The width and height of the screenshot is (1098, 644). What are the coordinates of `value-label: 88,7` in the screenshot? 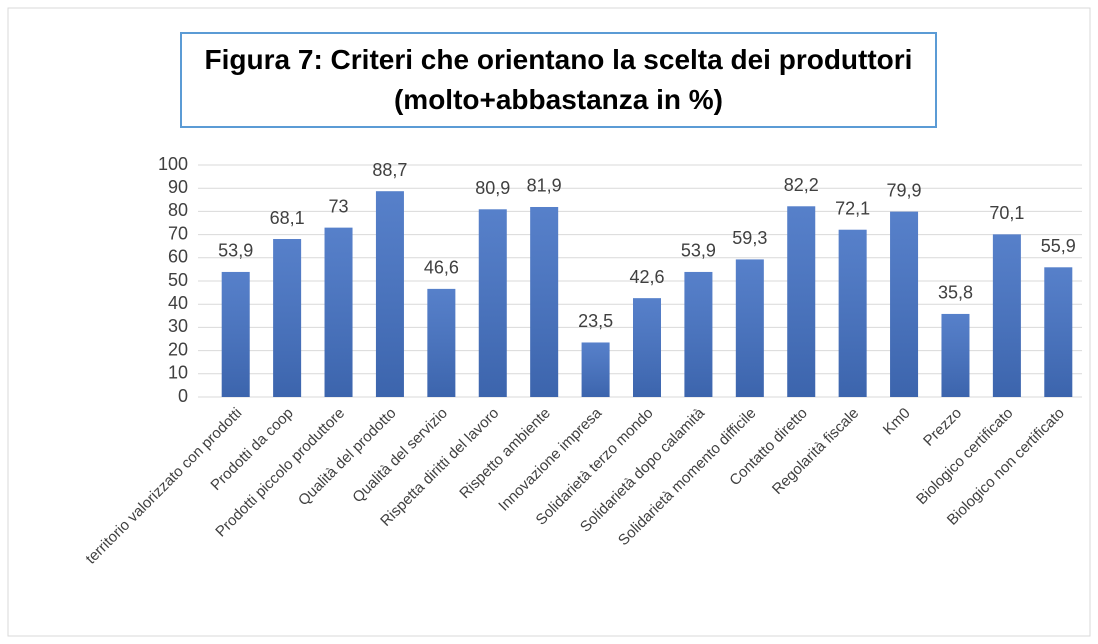 It's located at (389, 170).